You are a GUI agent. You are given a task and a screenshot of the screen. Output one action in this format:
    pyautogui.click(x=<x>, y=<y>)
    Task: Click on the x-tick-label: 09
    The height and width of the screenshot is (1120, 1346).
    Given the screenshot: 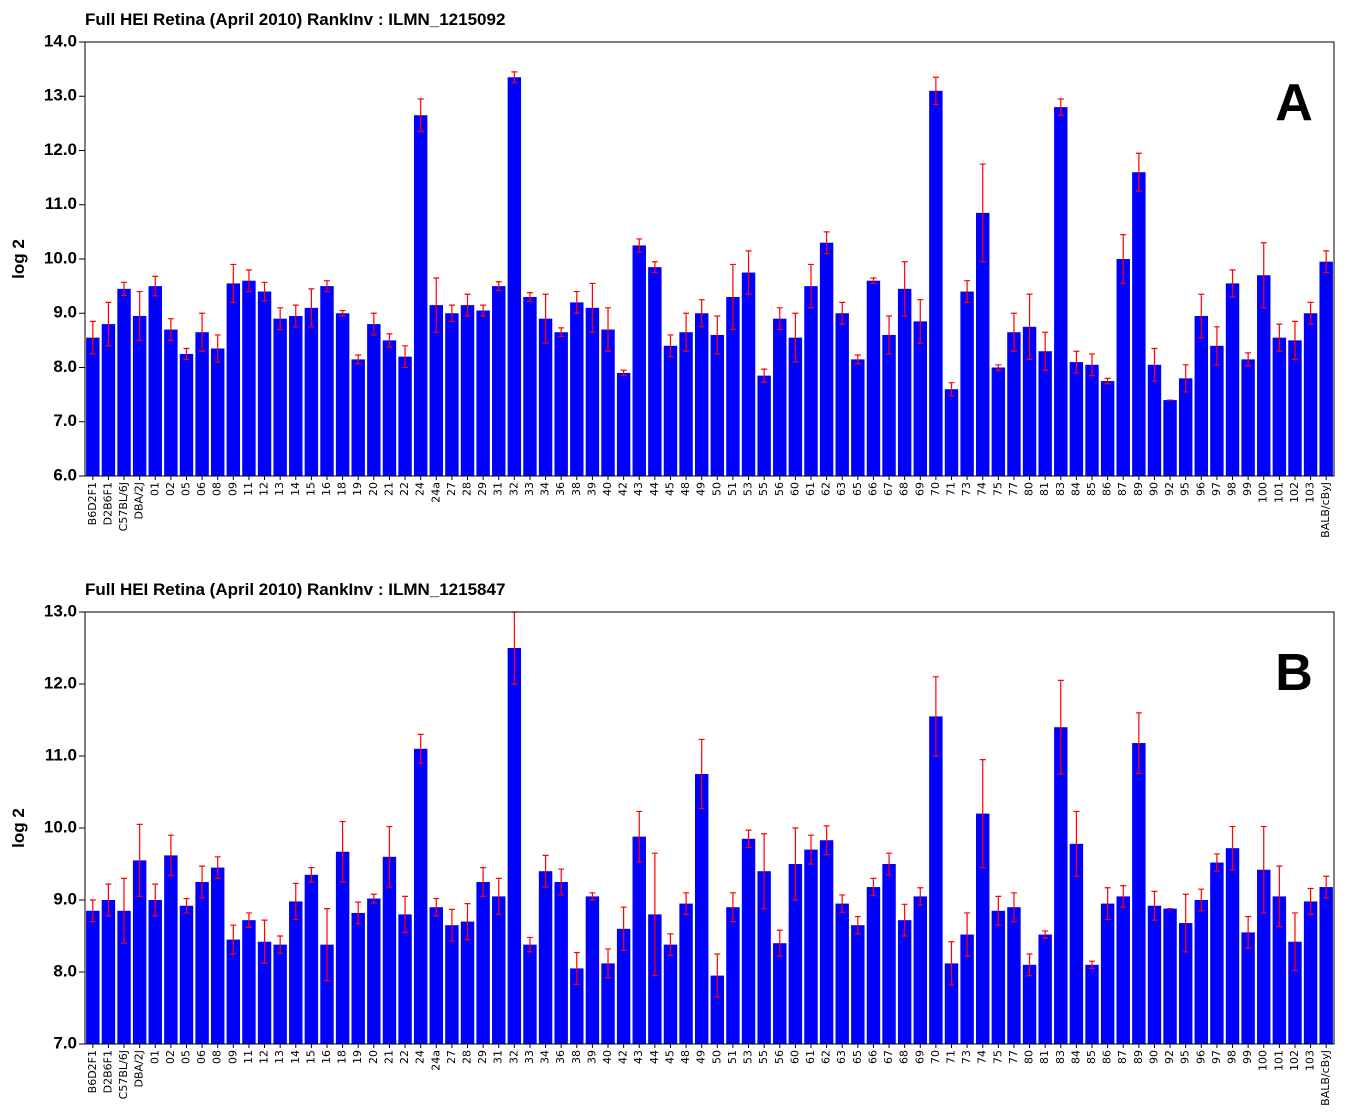 What is the action you would take?
    pyautogui.click(x=232, y=489)
    